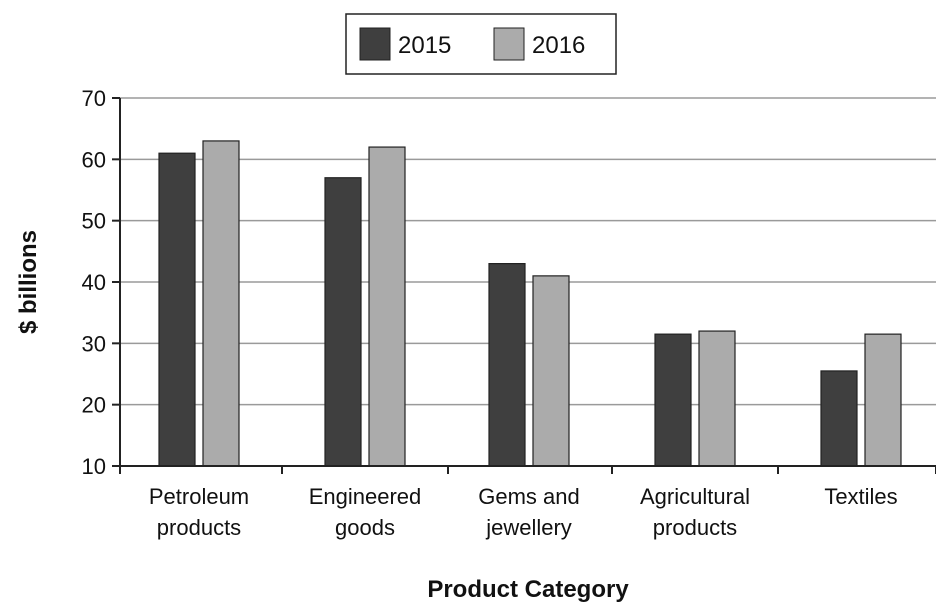  Describe the element at coordinates (94, 159) in the screenshot. I see `y-tick-label: 60` at that location.